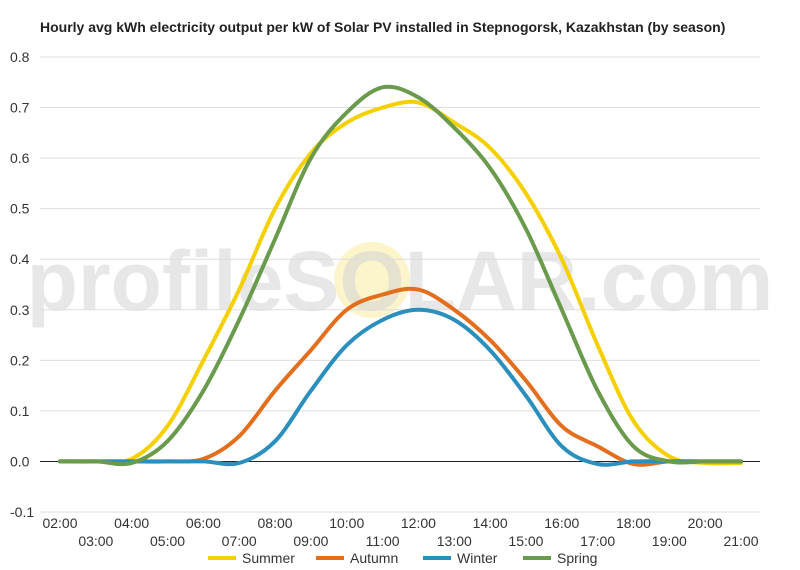  What do you see at coordinates (20, 461) in the screenshot?
I see `y-tick-label: 0.0` at bounding box center [20, 461].